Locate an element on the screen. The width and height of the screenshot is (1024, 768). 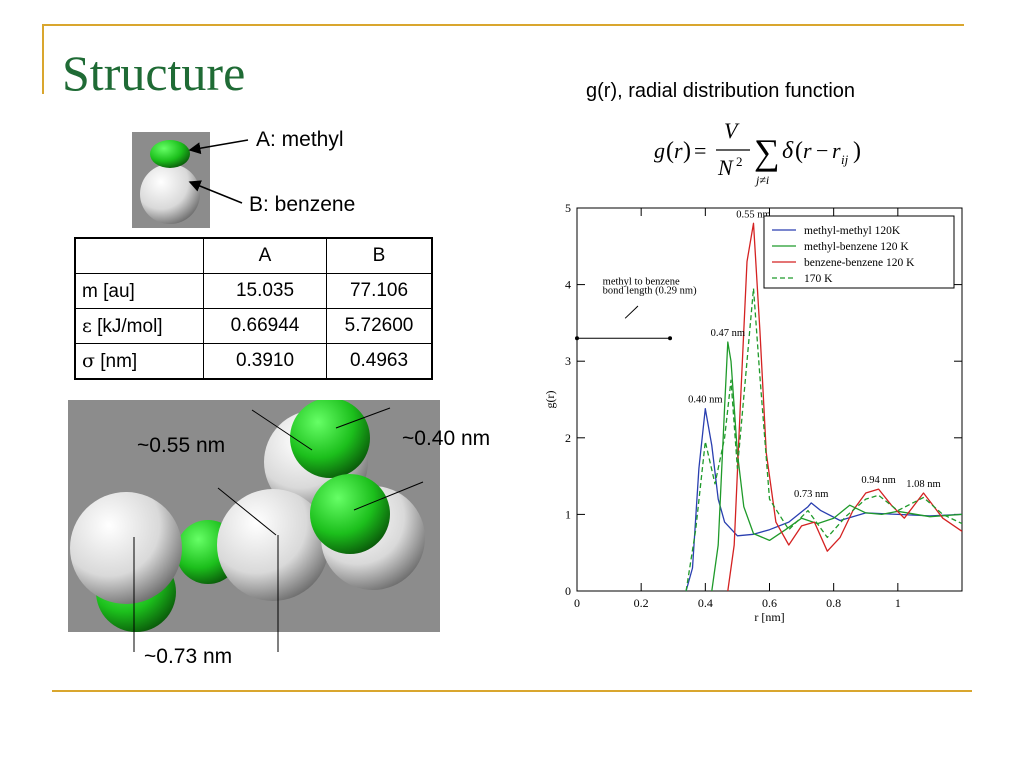
y-tick-label: 5 is located at coordinates (568, 208).